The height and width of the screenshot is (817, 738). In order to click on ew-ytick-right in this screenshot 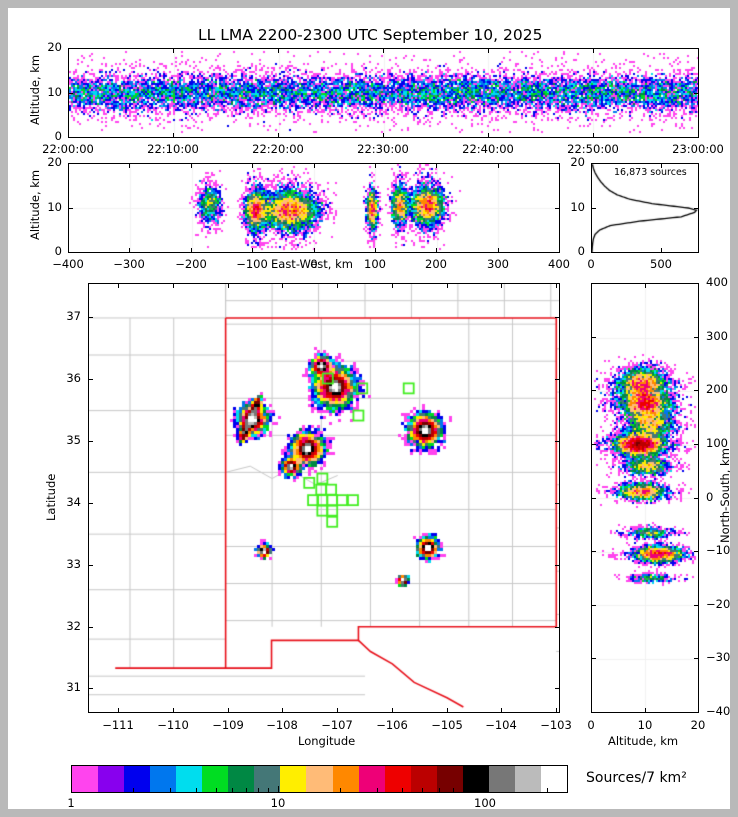, I will do `click(557, 252)`.